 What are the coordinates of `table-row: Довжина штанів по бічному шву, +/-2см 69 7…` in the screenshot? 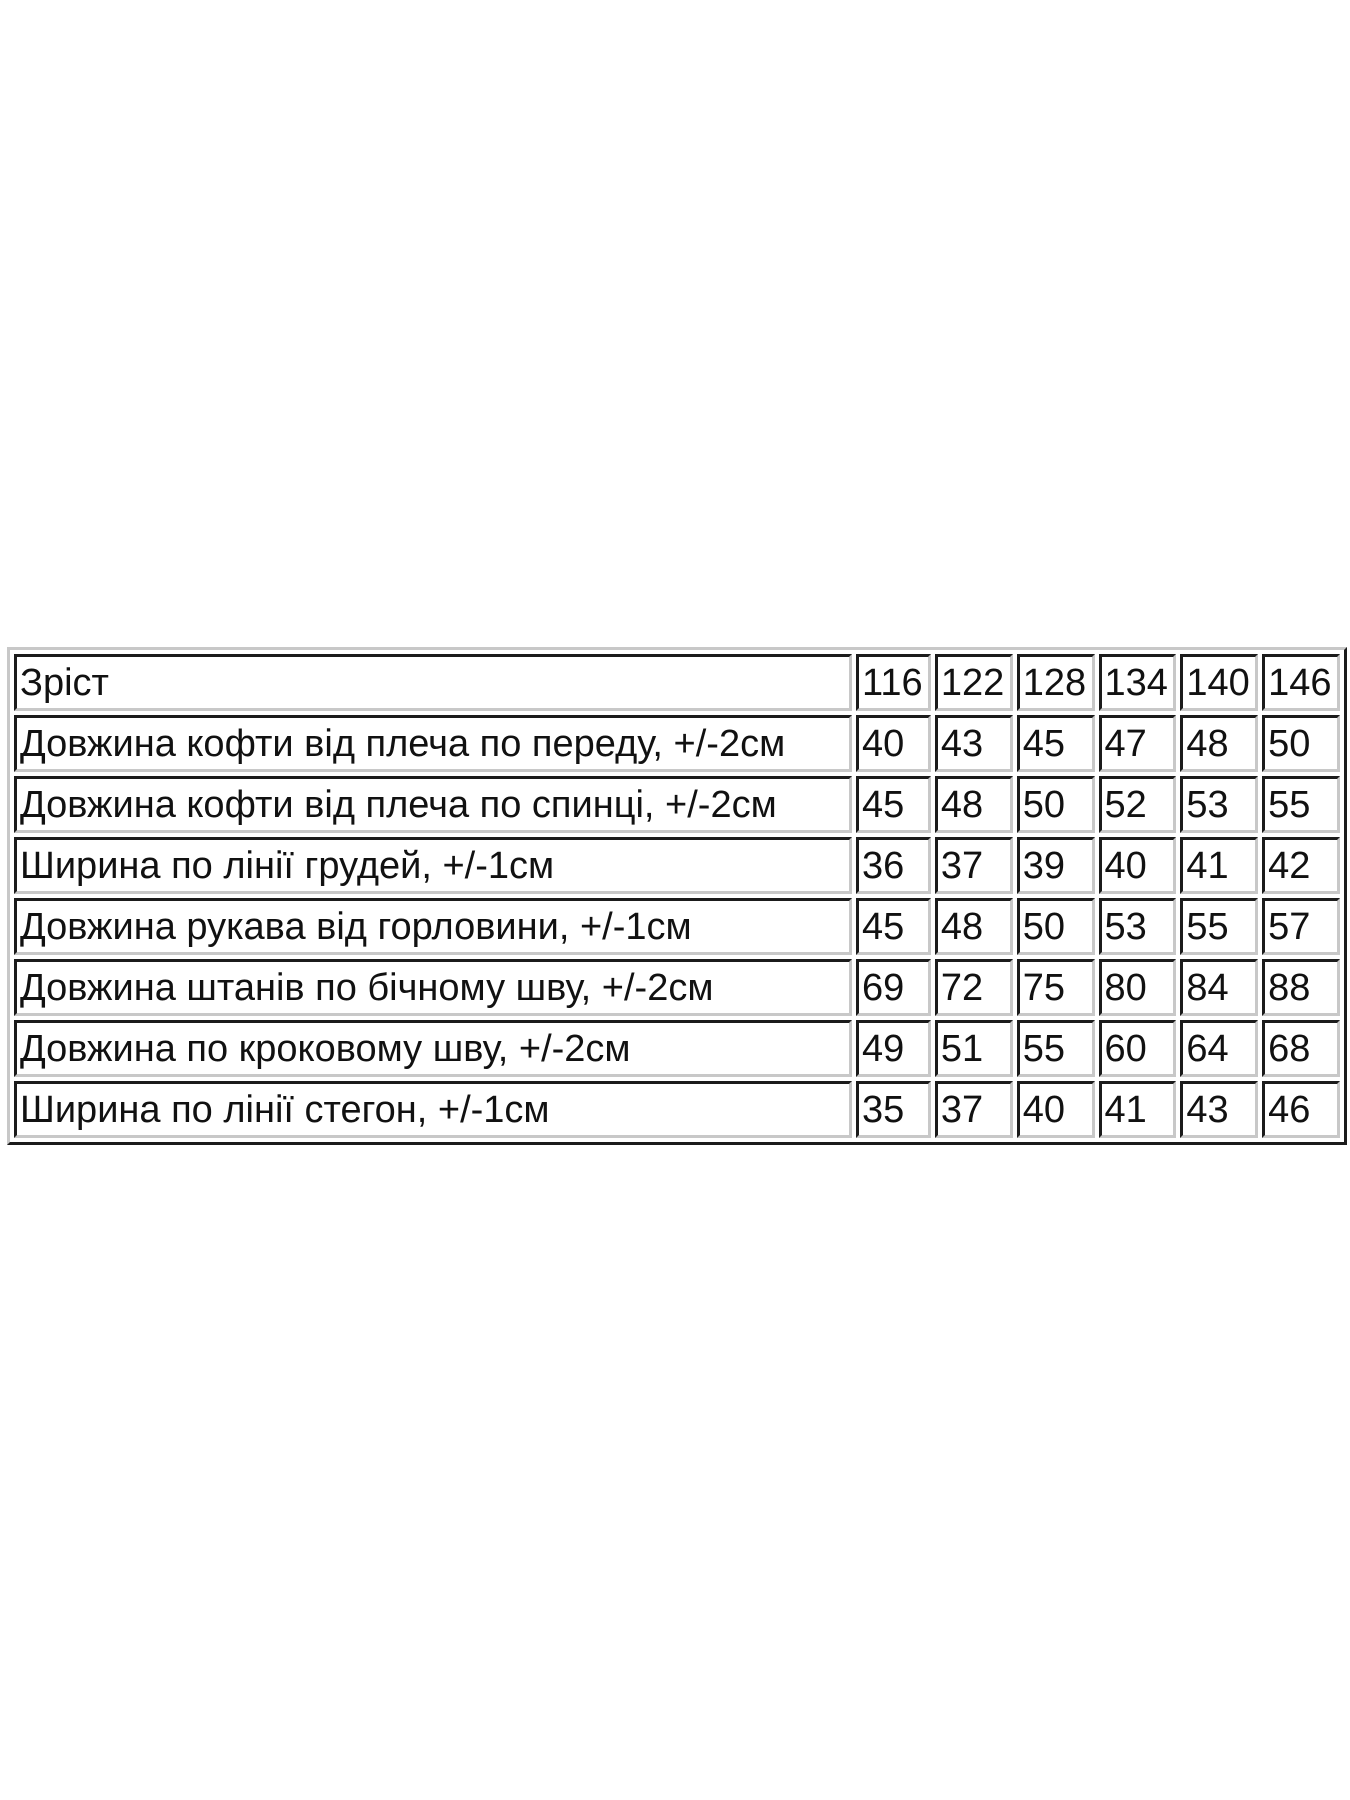 It's located at (677, 987).